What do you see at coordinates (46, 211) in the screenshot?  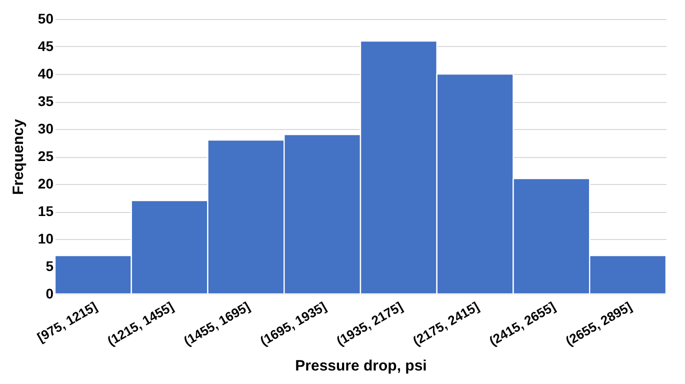 I see `y-tick-label: 15` at bounding box center [46, 211].